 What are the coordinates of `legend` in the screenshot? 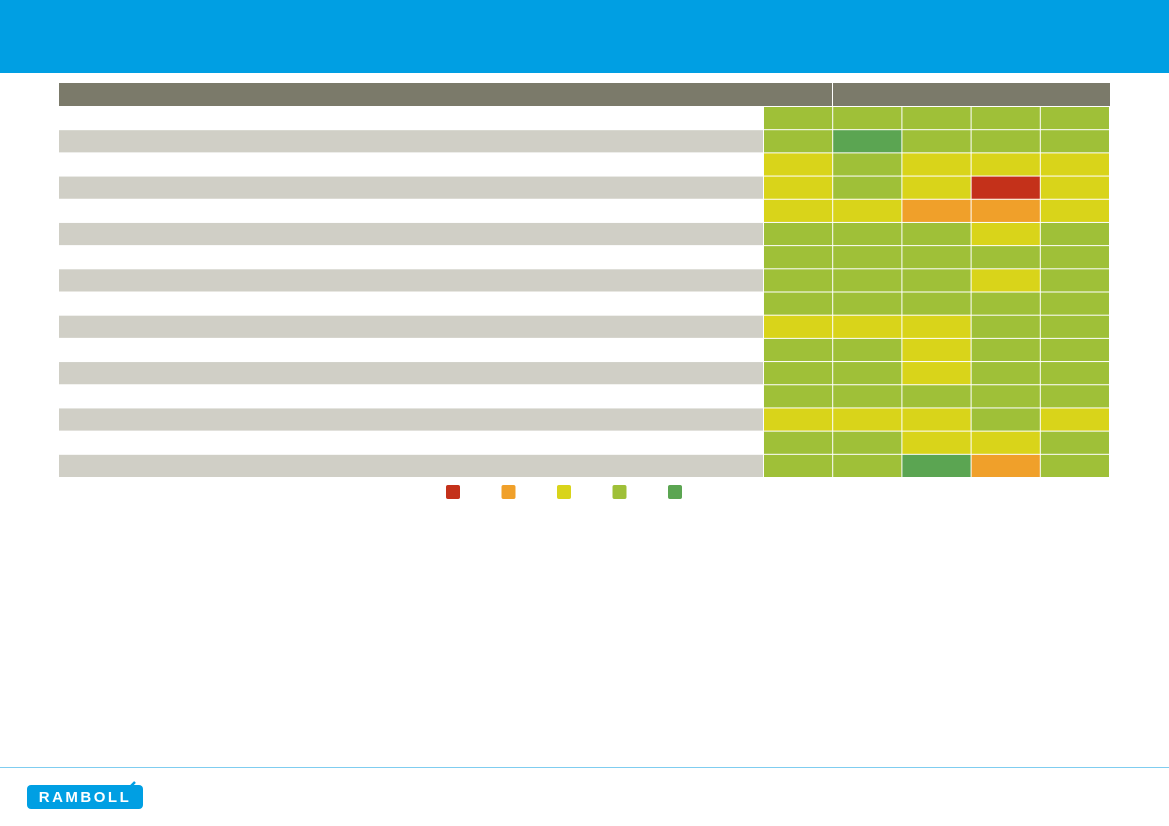 It's located at (564, 492).